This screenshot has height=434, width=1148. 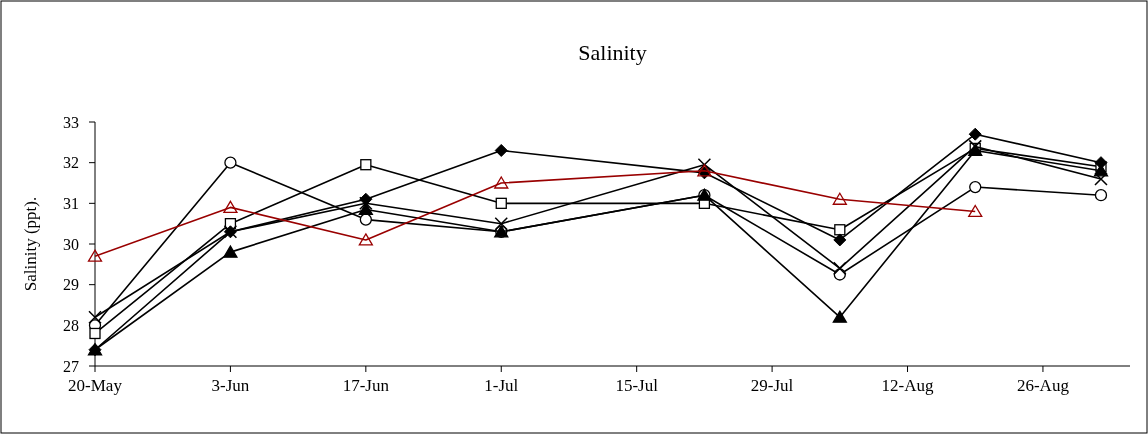 I want to click on y-tick-label: 30, so click(x=71, y=244).